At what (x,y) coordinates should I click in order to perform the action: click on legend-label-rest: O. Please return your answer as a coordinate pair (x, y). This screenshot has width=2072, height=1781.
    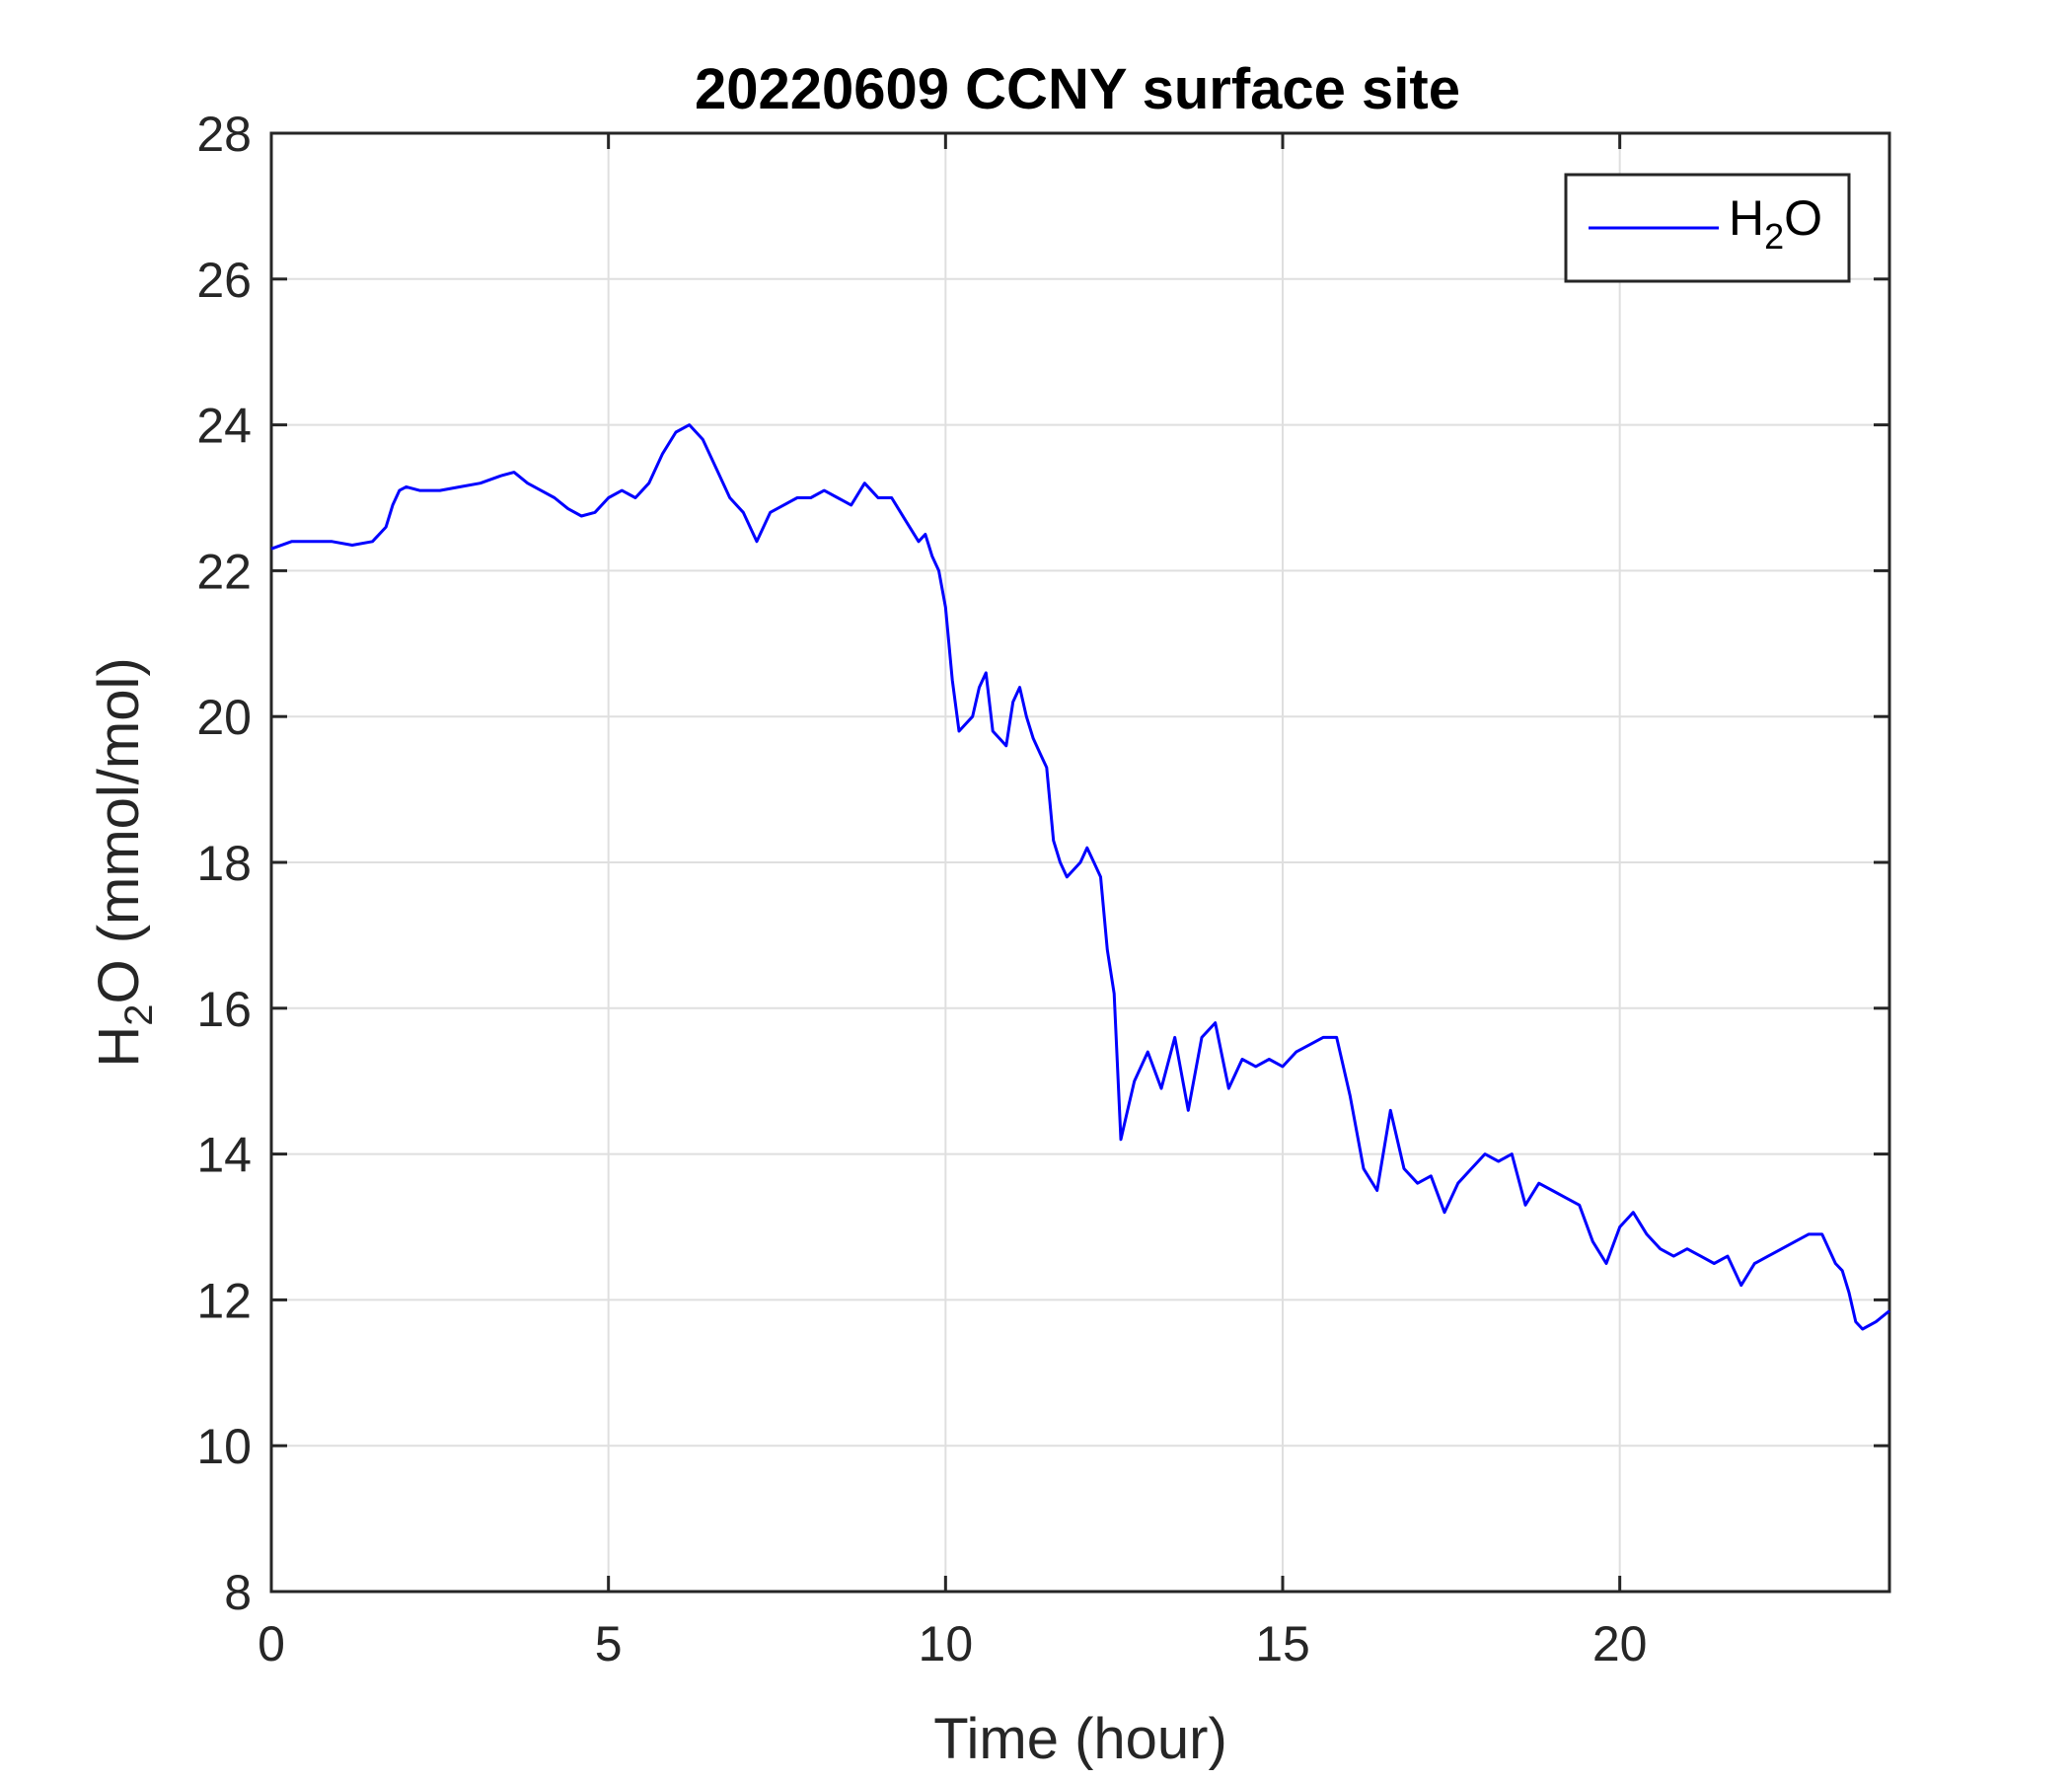
    Looking at the image, I should click on (1803, 218).